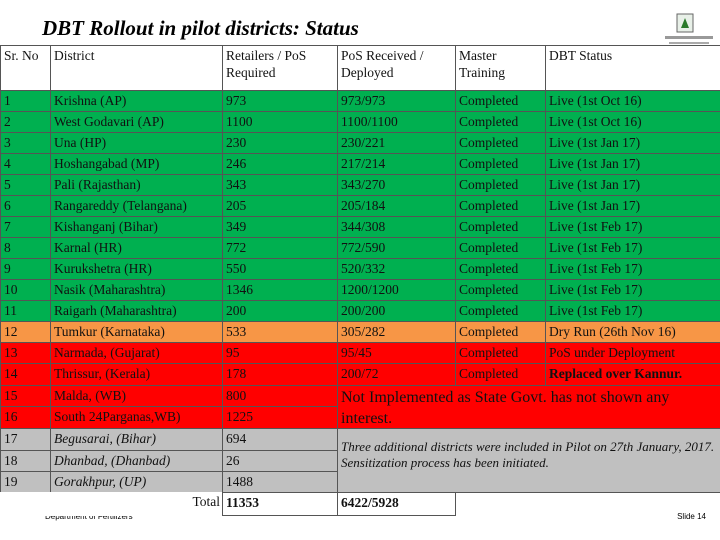 This screenshot has height=540, width=720. I want to click on table-cell: Replaced over Kannur., so click(632, 374).